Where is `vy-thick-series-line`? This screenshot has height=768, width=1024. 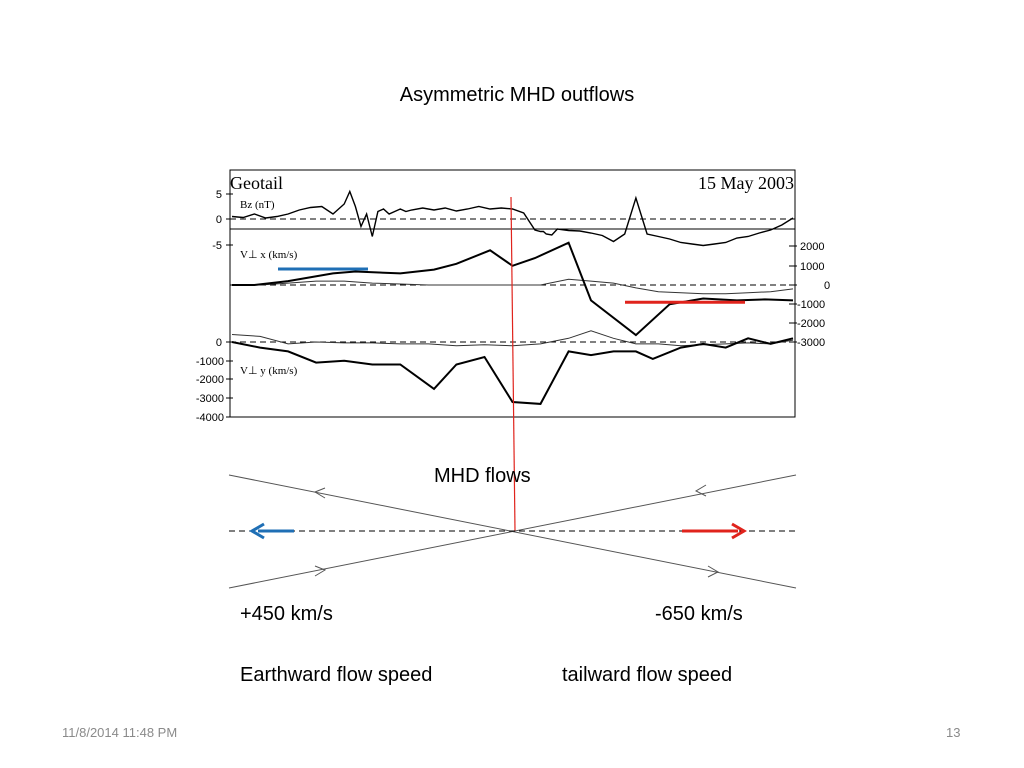
vy-thick-series-line is located at coordinates (512, 371).